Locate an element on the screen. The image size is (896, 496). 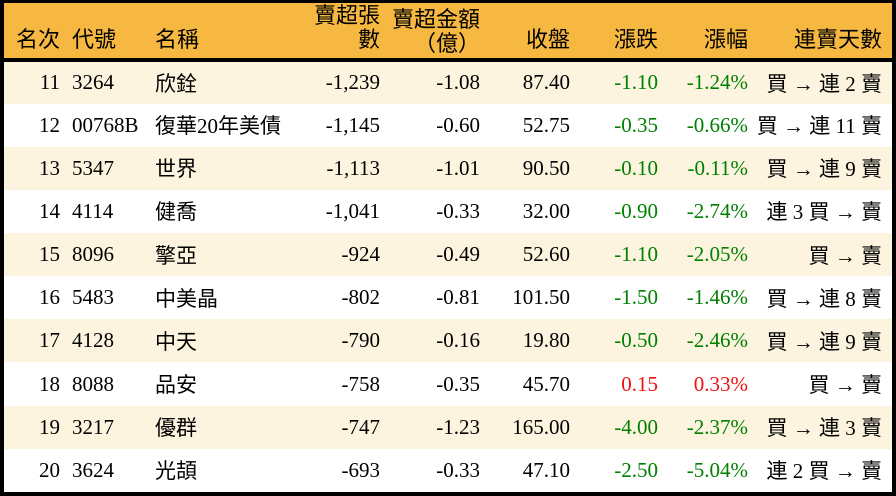
cell-close: 165.00 is located at coordinates (541, 426).